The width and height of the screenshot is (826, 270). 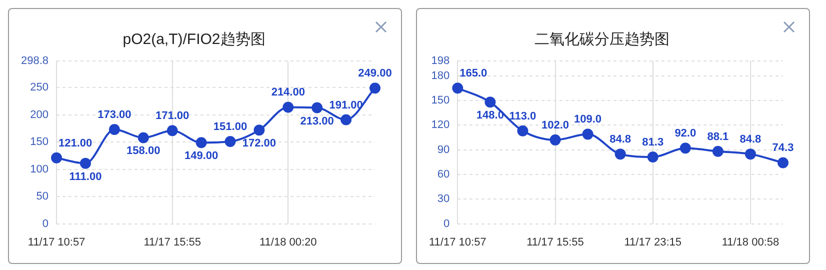 What do you see at coordinates (751, 242) in the screenshot?
I see `x-tick-label: 11/18 00:58` at bounding box center [751, 242].